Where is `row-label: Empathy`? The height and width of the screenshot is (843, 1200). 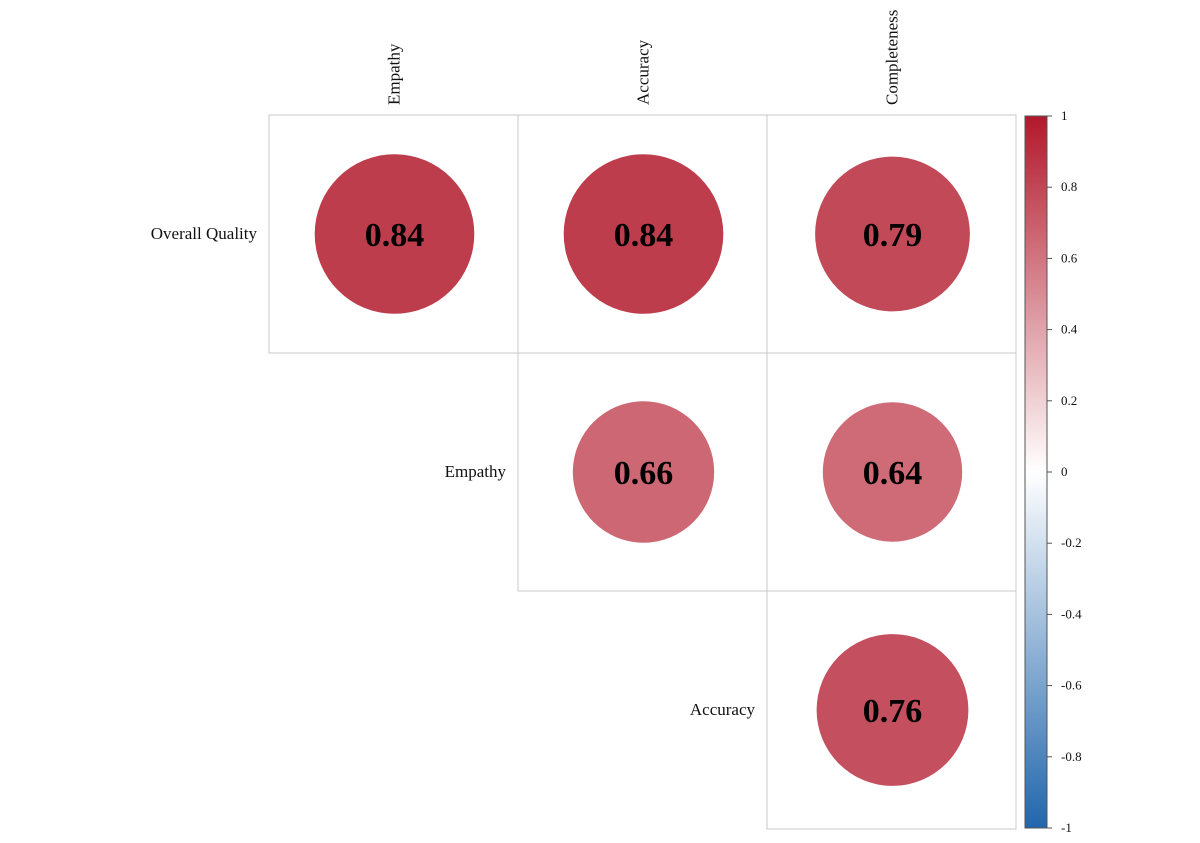
row-label: Empathy is located at coordinates (476, 471).